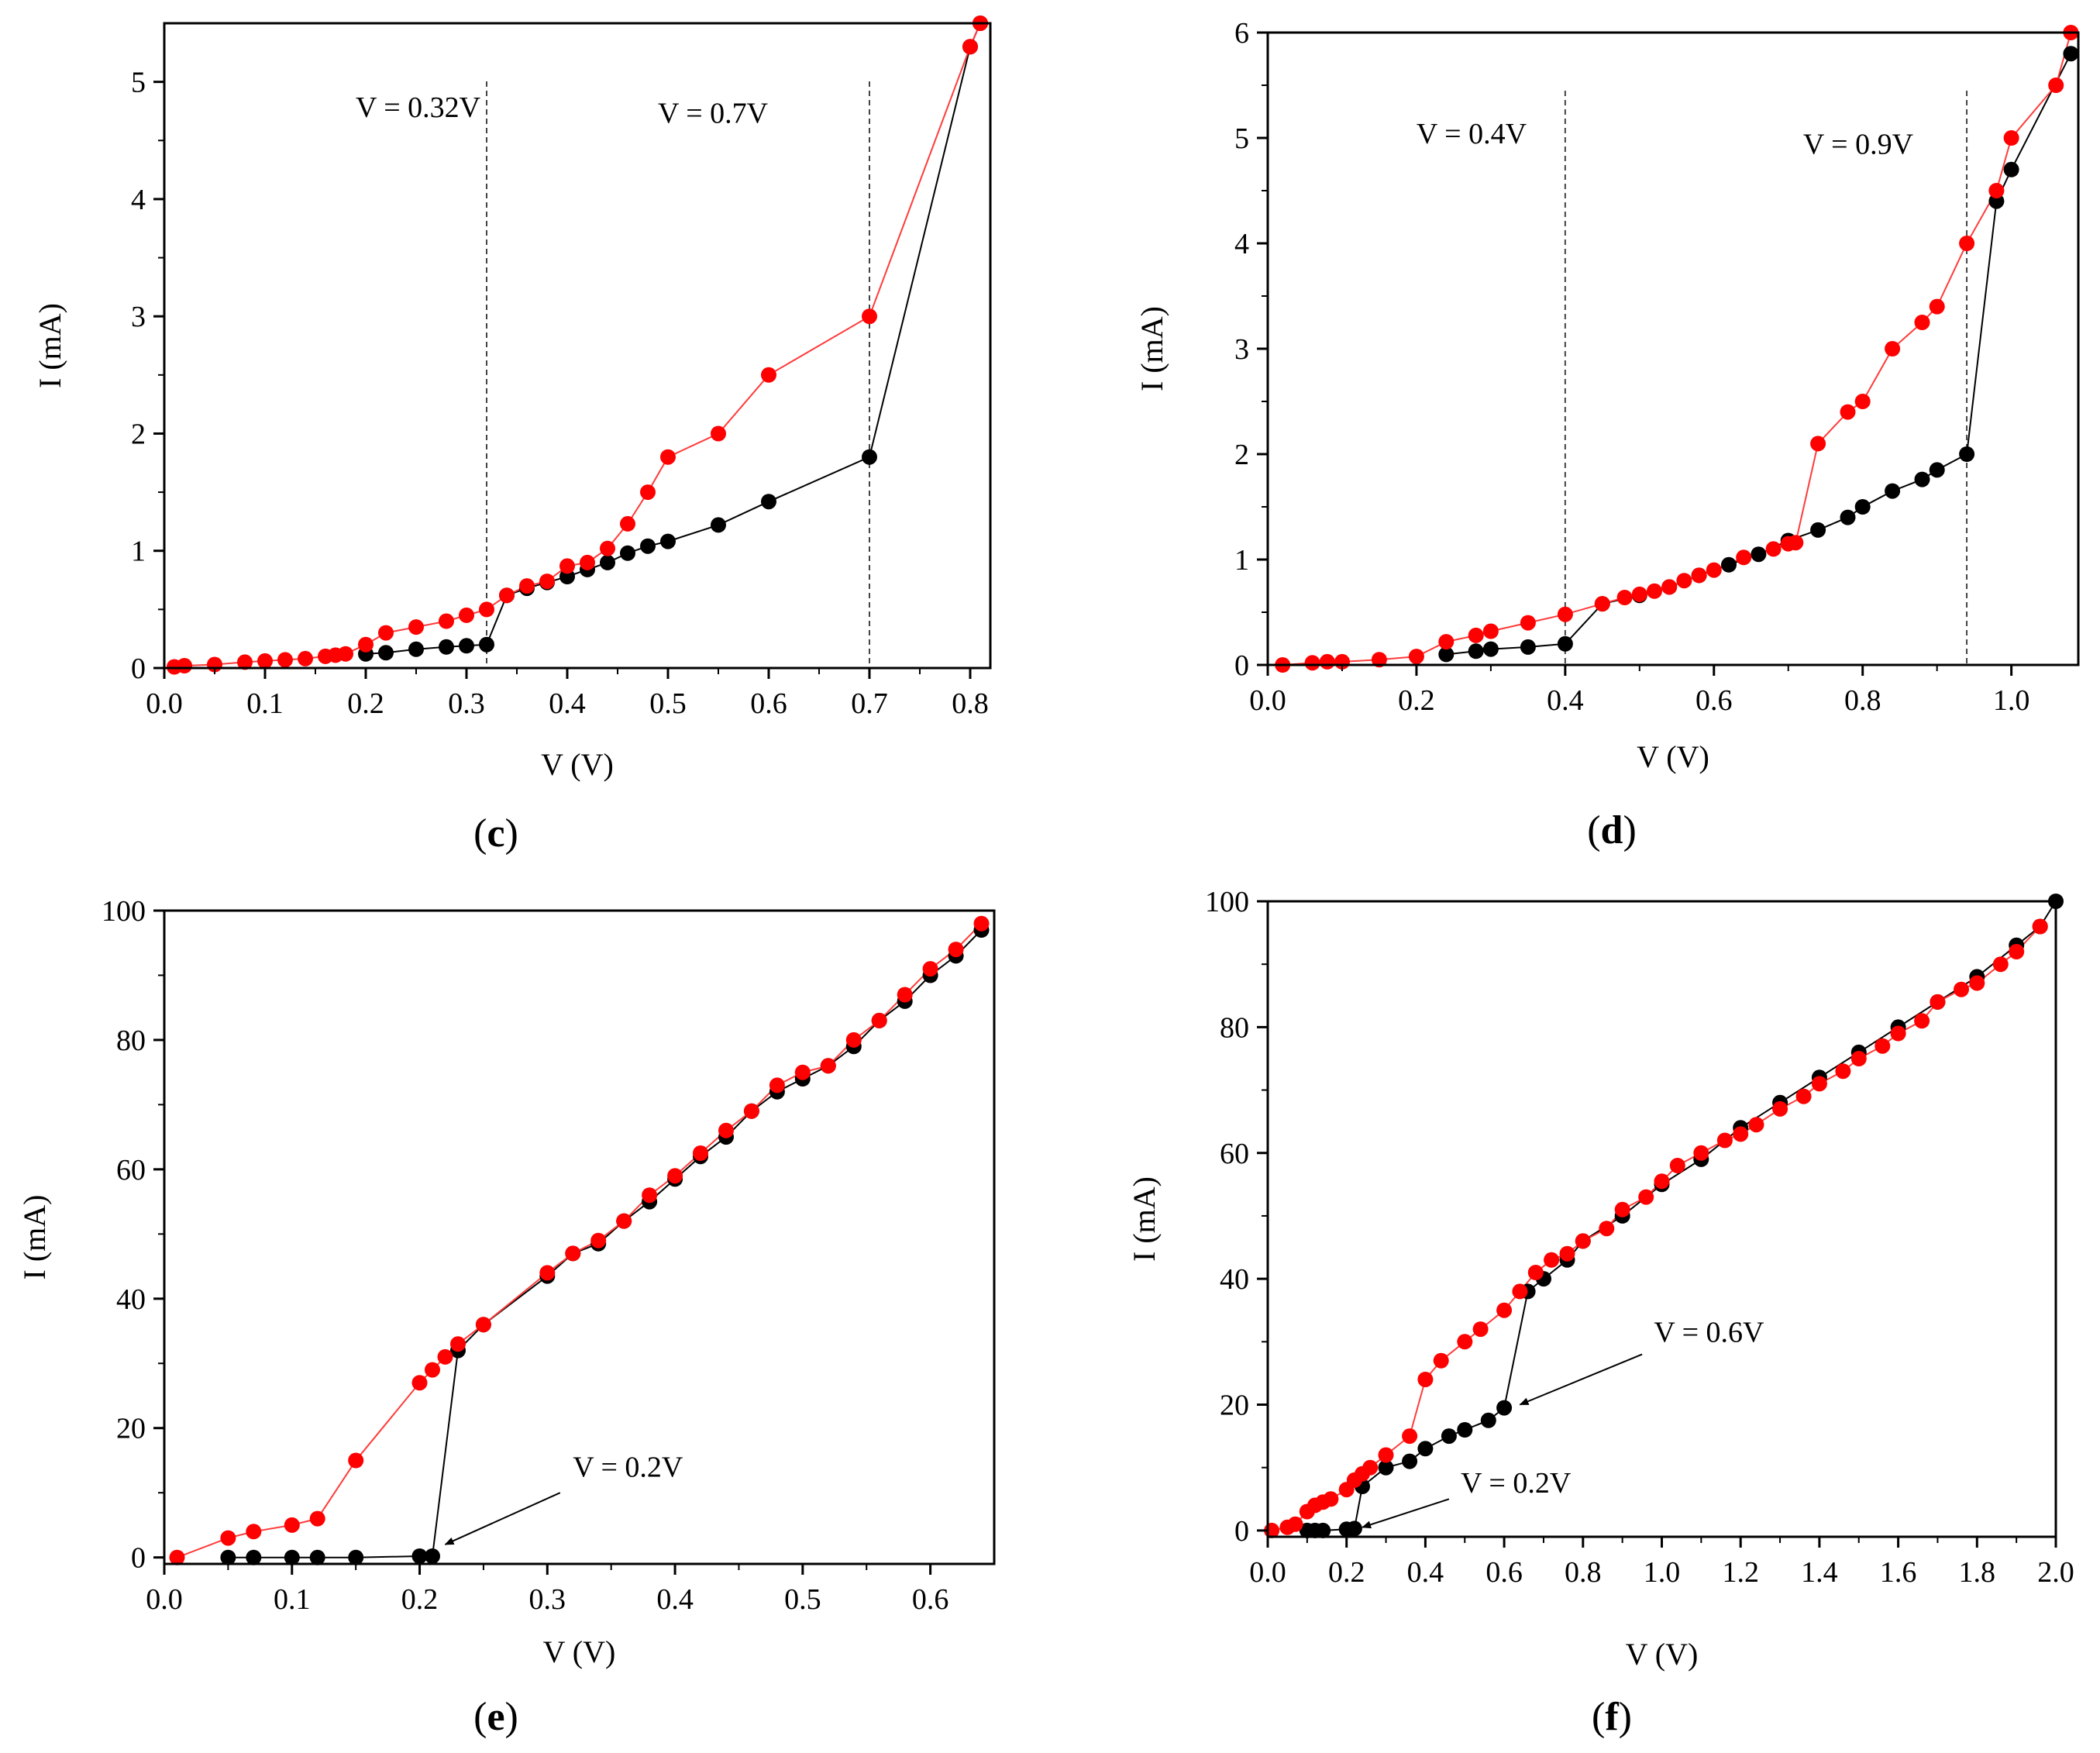  Describe the element at coordinates (1820, 1572) in the screenshot. I see `x-tick-label: 1.4` at that location.